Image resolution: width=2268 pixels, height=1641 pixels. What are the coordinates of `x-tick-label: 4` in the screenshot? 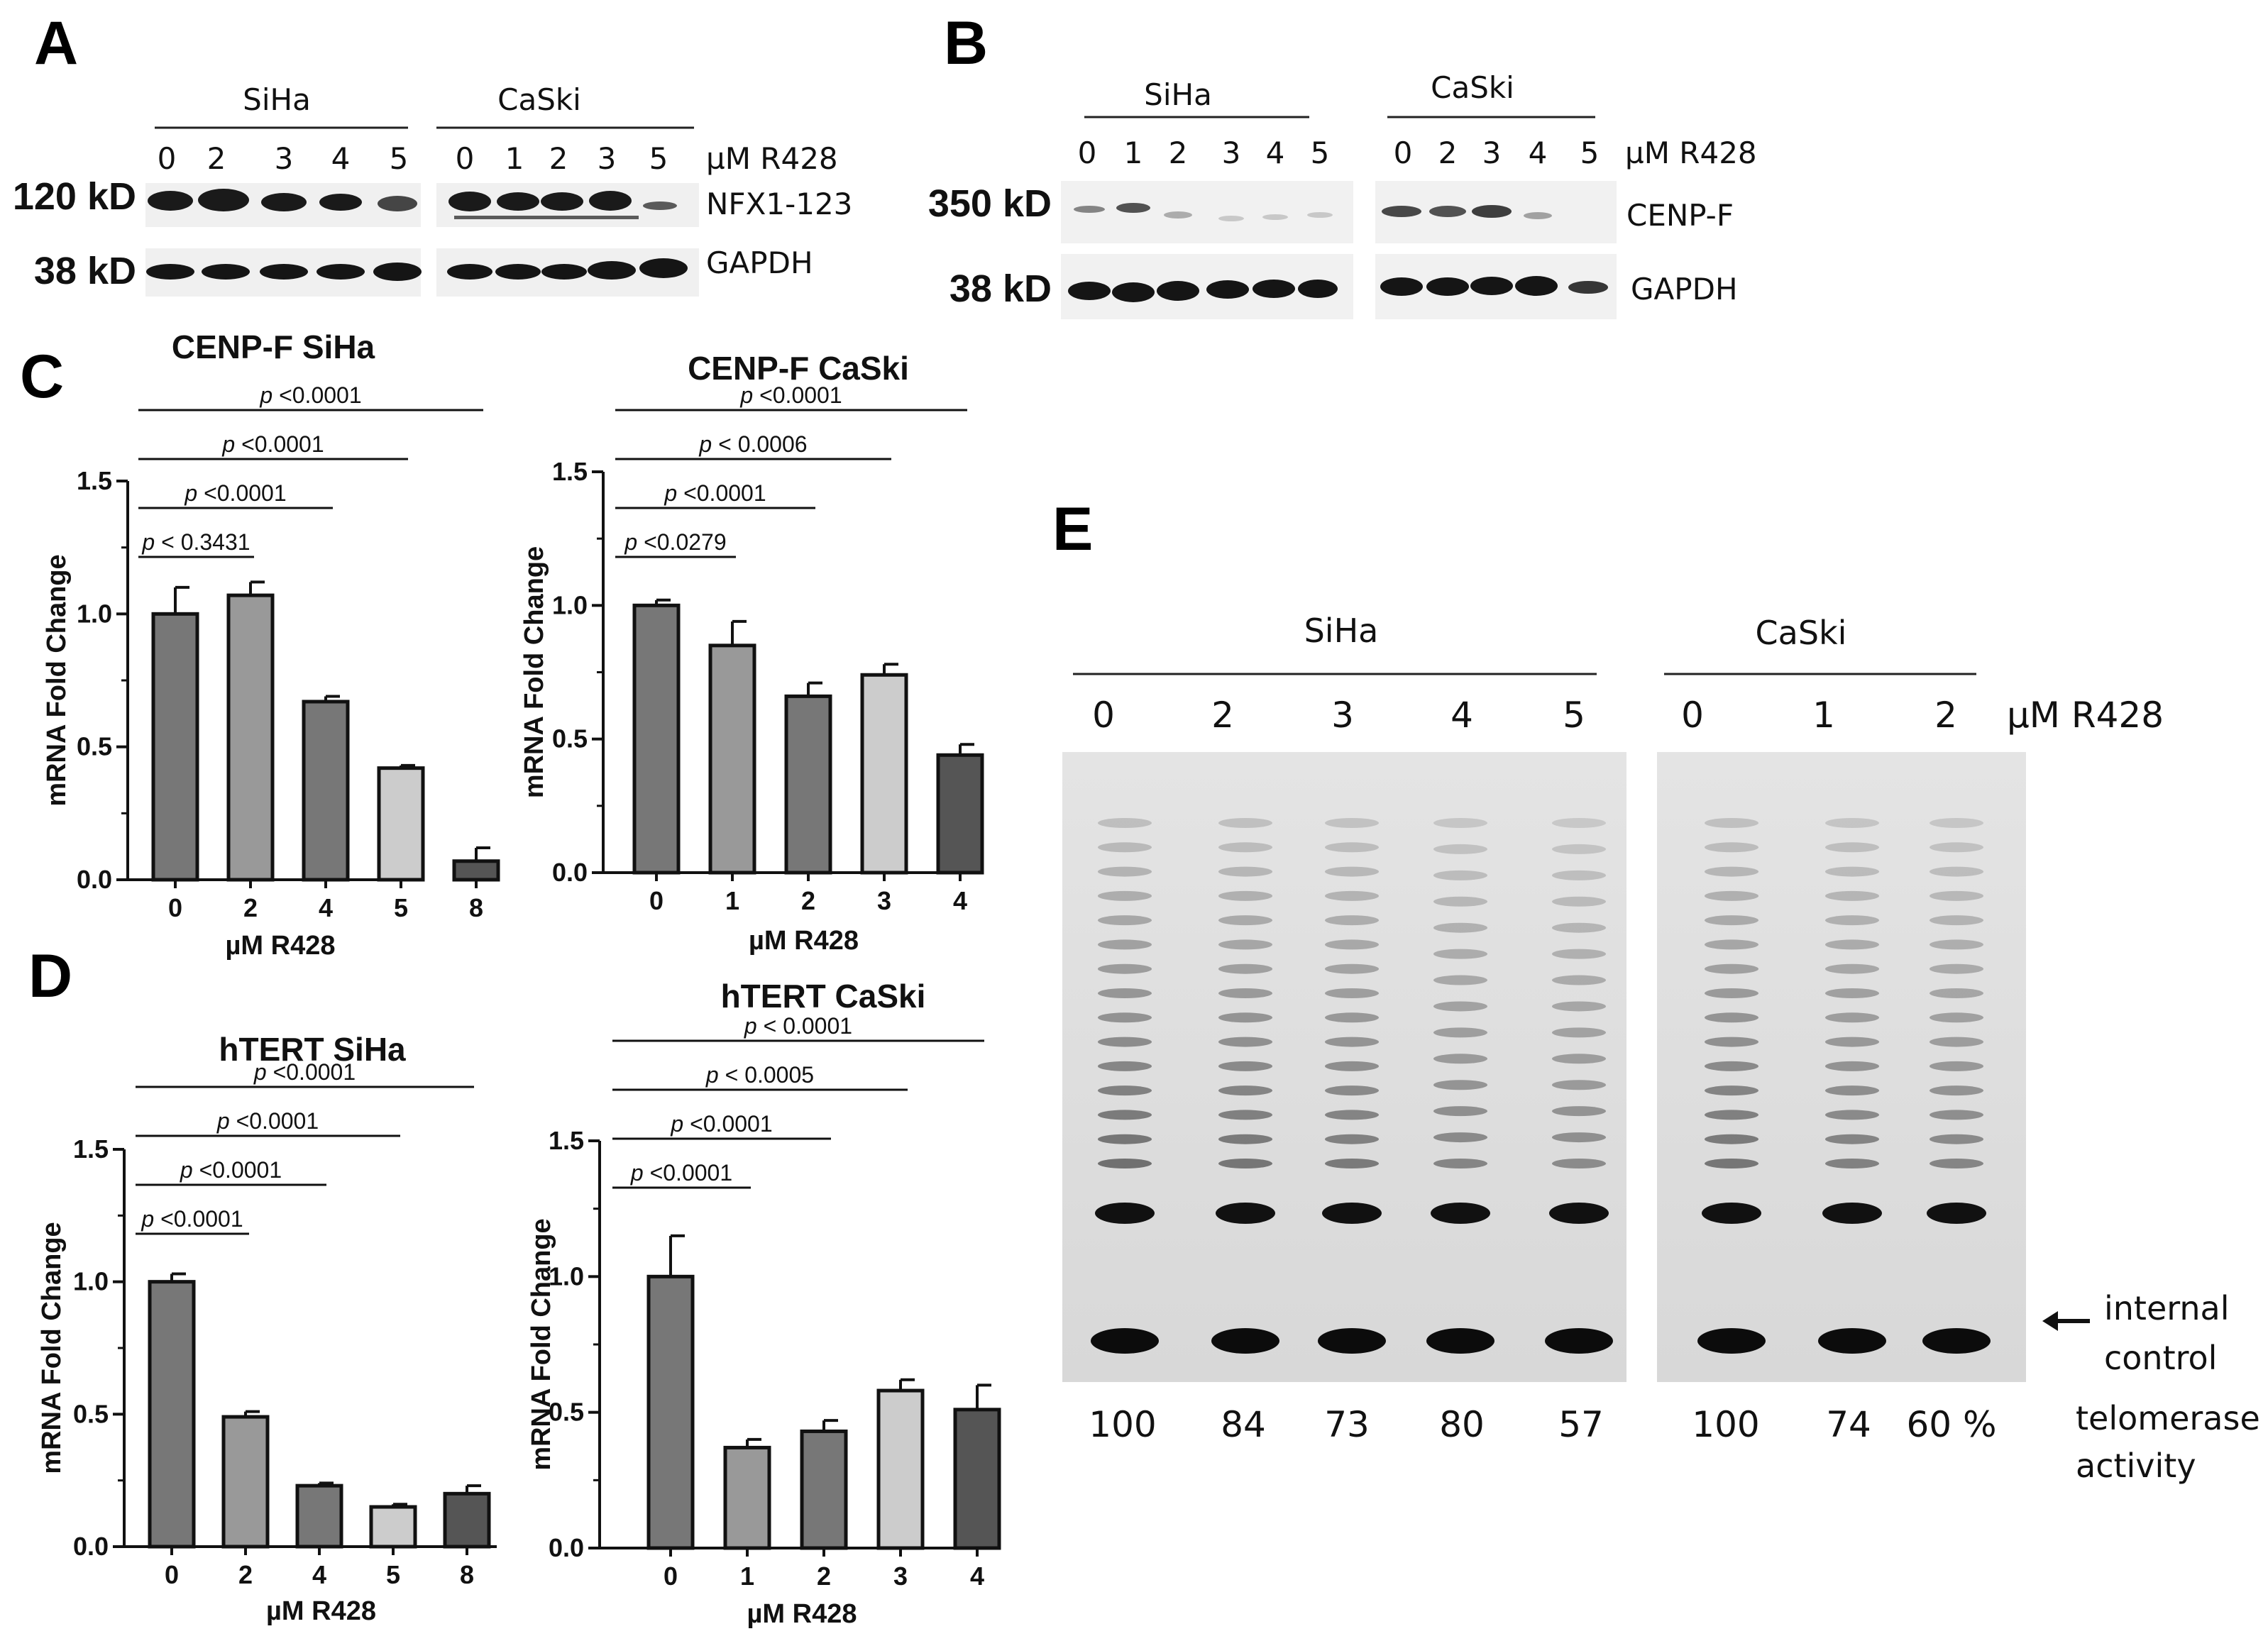 It's located at (960, 900).